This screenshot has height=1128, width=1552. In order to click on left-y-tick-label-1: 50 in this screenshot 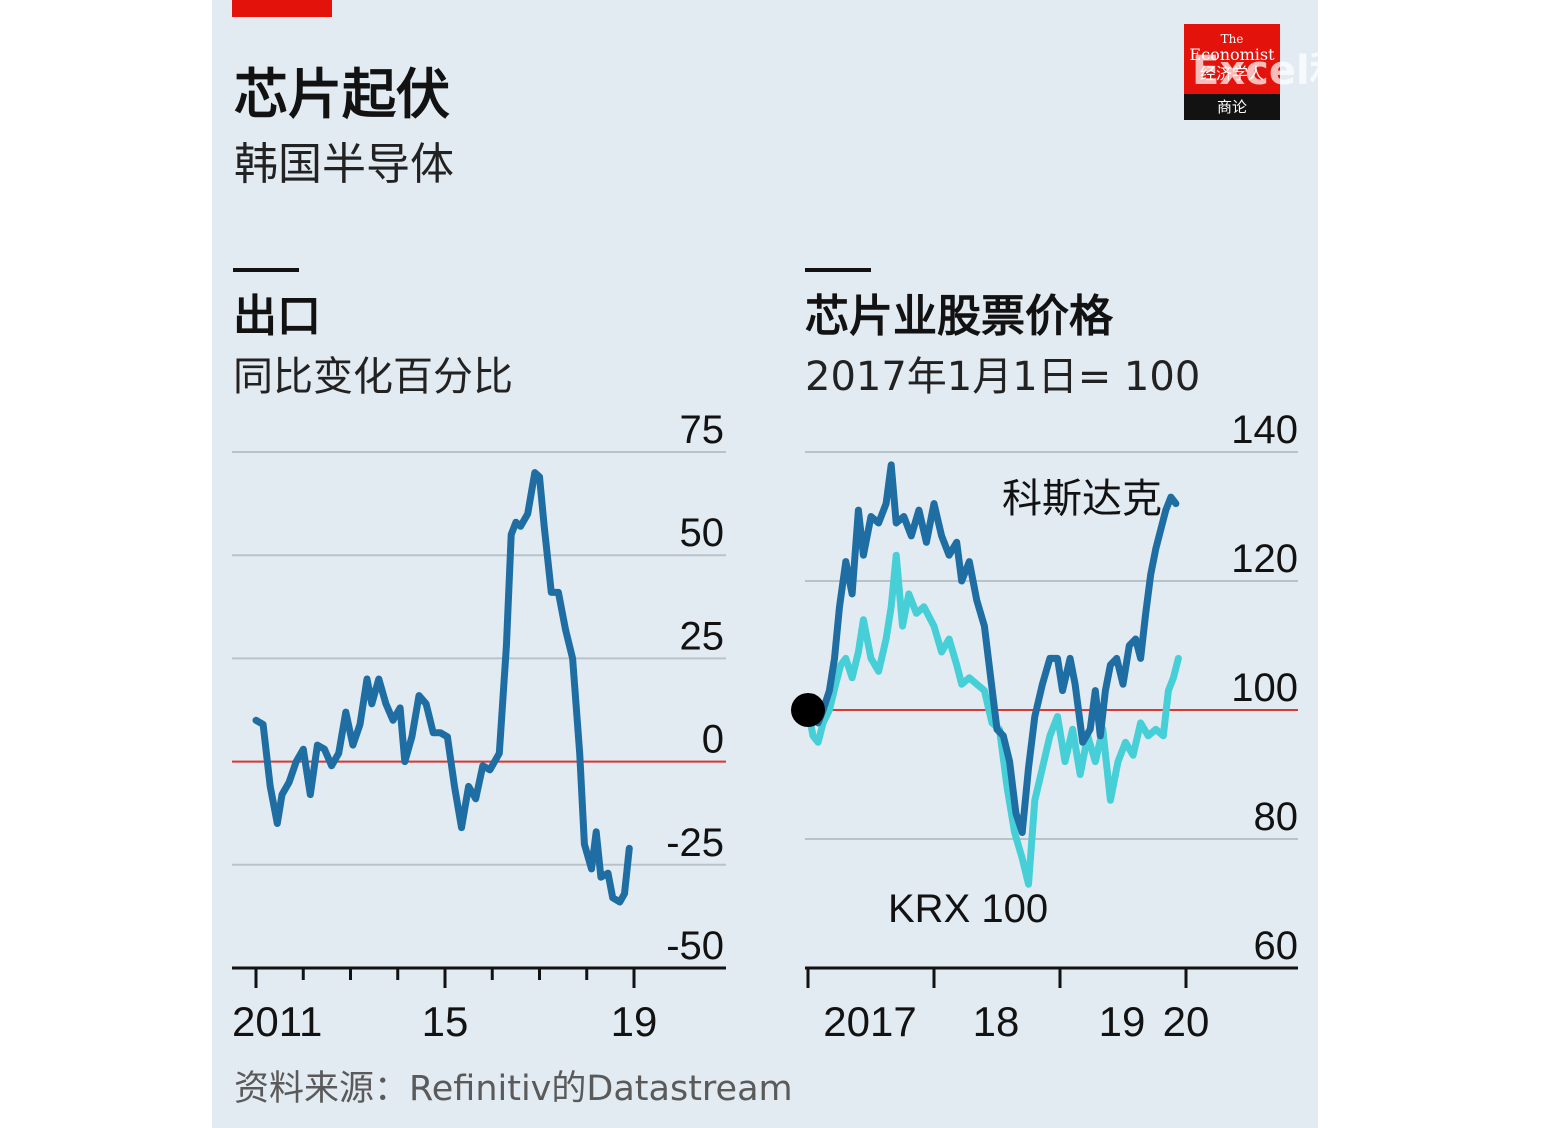, I will do `click(702, 533)`.